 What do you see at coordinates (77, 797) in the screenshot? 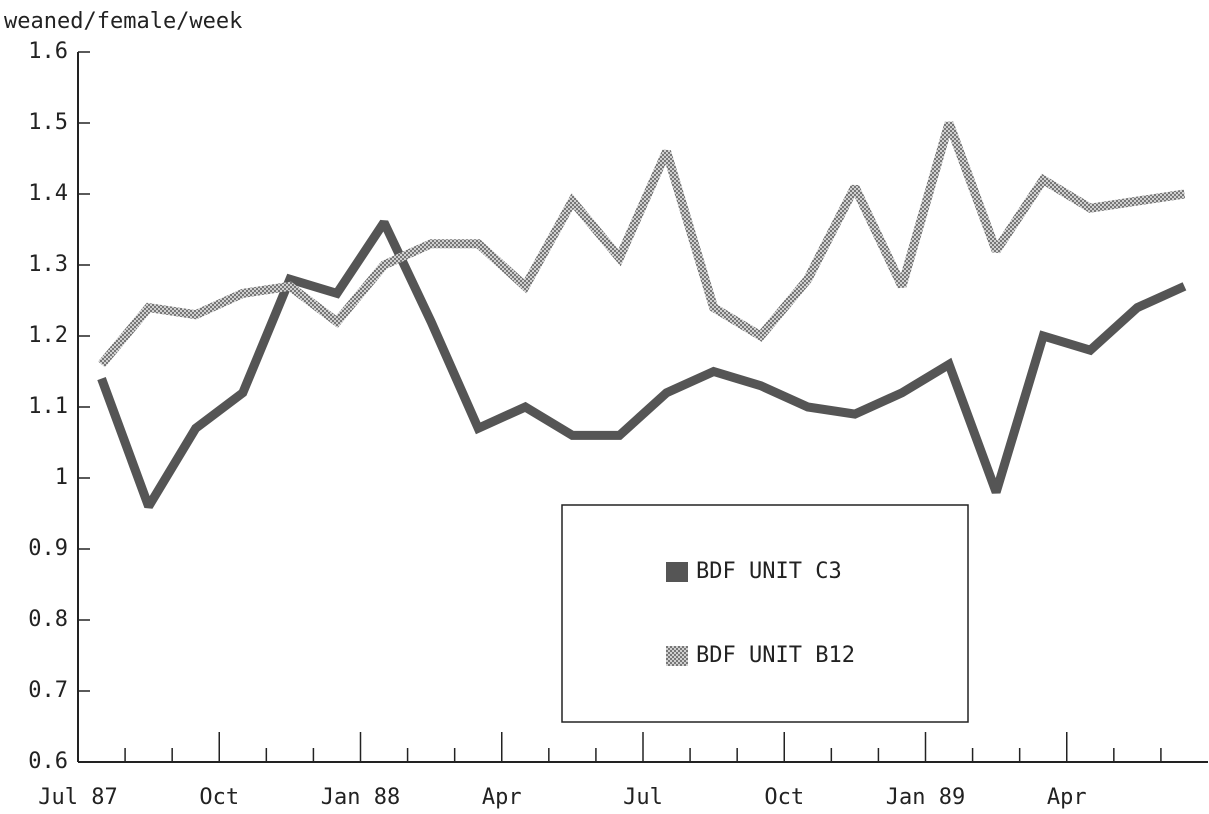
I see `x-tick-label: Jul 87` at bounding box center [77, 797].